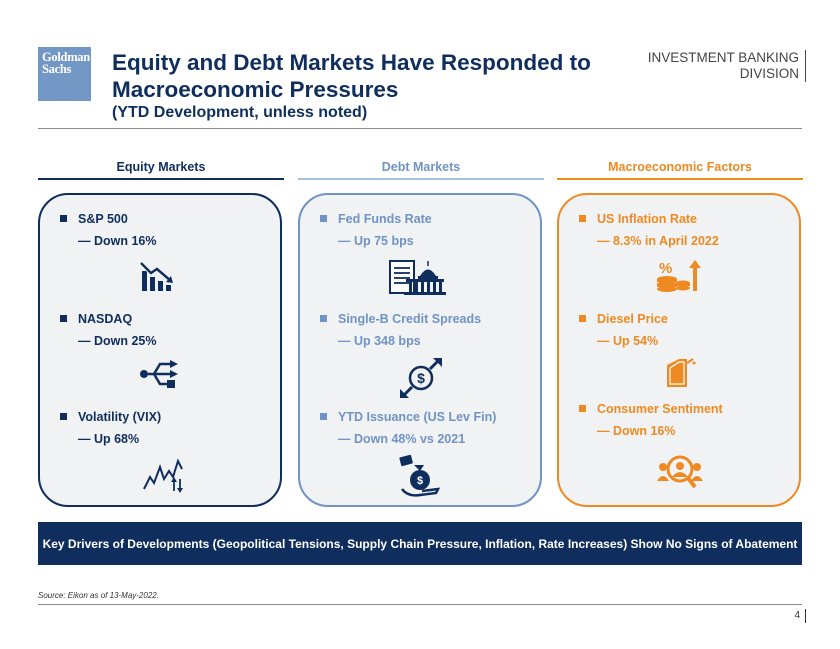  I want to click on inflation-item: US Inflation Rate — 8.3% in April 2022, so click(685, 230).